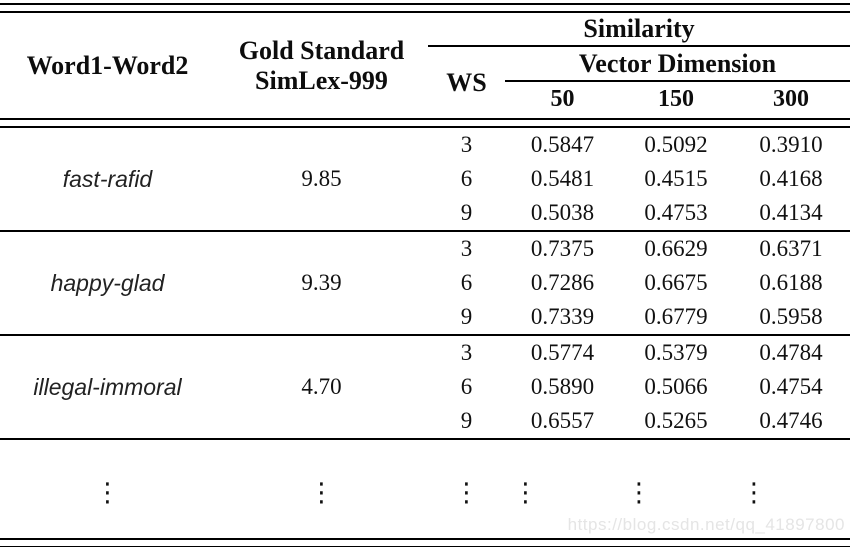  Describe the element at coordinates (676, 99) in the screenshot. I see `col-header-dim-150: 150` at that location.